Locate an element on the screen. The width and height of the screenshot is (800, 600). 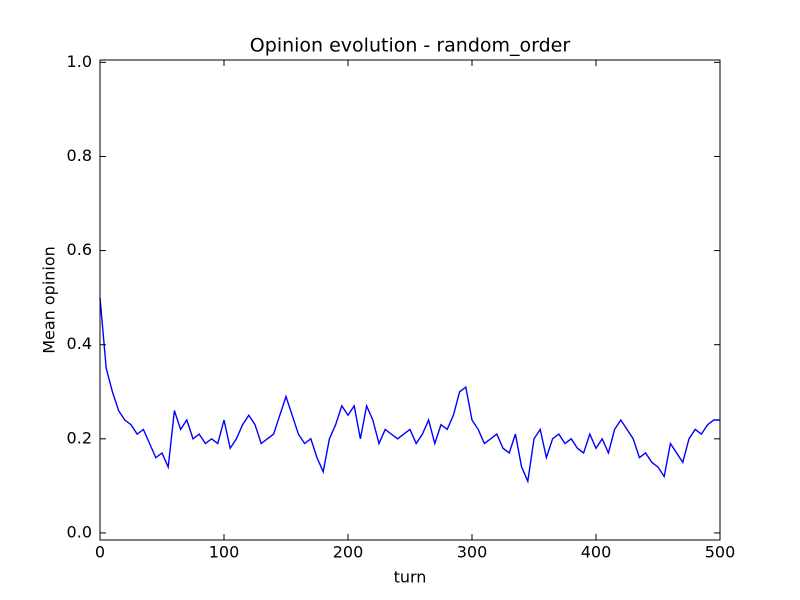
x-tick-label: 200 is located at coordinates (348, 552).